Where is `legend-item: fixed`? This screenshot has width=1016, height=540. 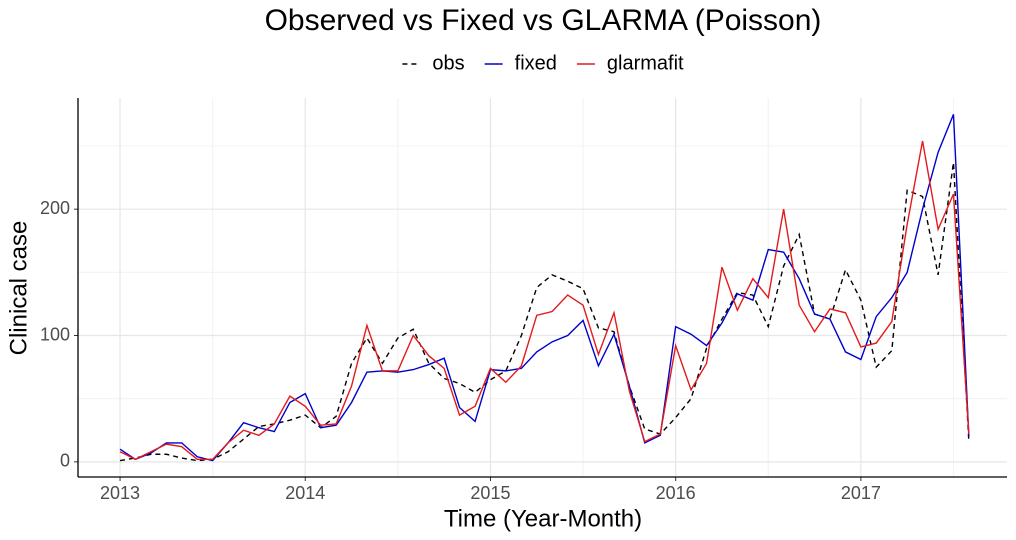 legend-item: fixed is located at coordinates (520, 63).